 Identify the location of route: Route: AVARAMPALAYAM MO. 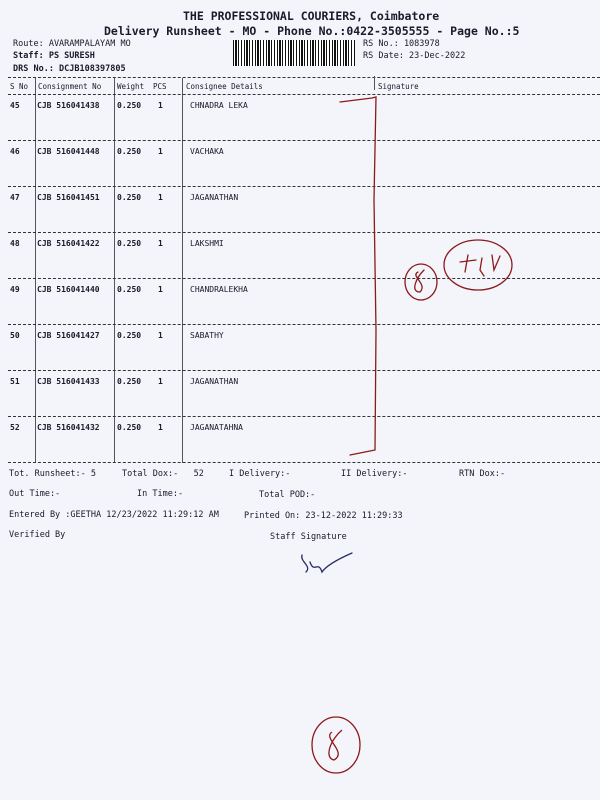
(72, 44).